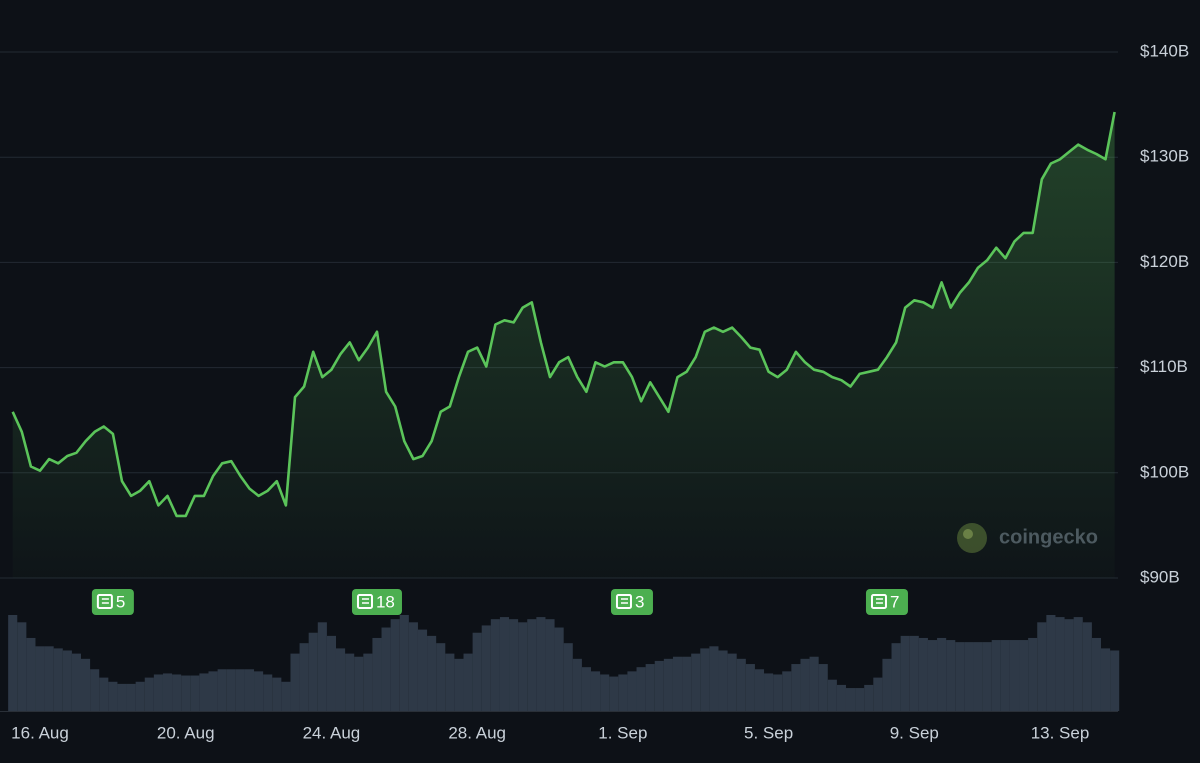  What do you see at coordinates (914, 732) in the screenshot?
I see `x-tick-label: 9. Sep` at bounding box center [914, 732].